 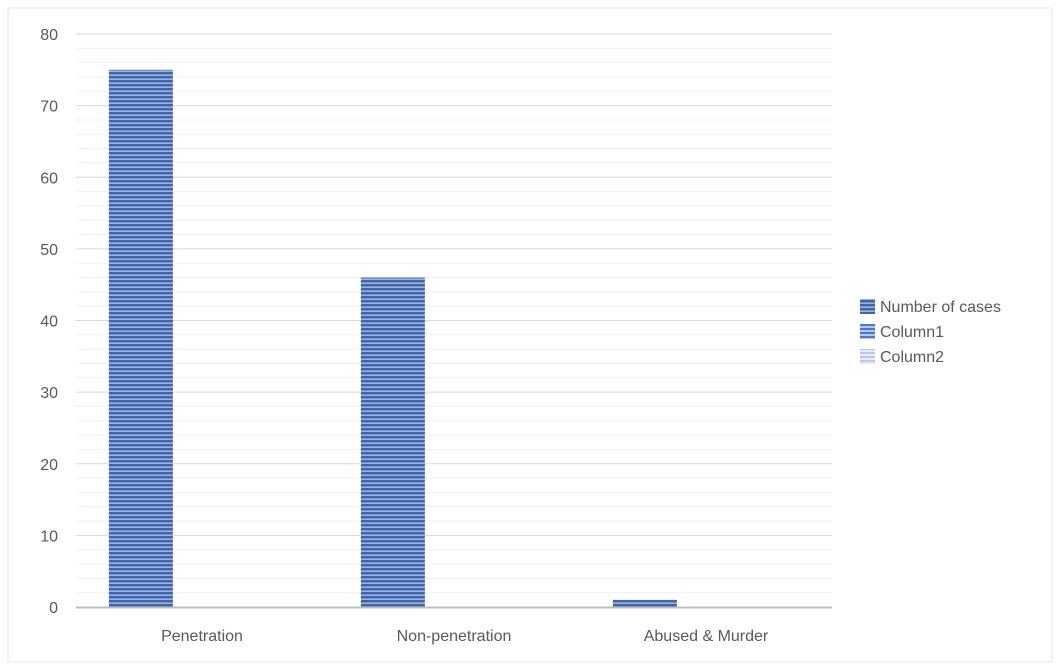 I want to click on y-tick-label: 40, so click(x=49, y=322).